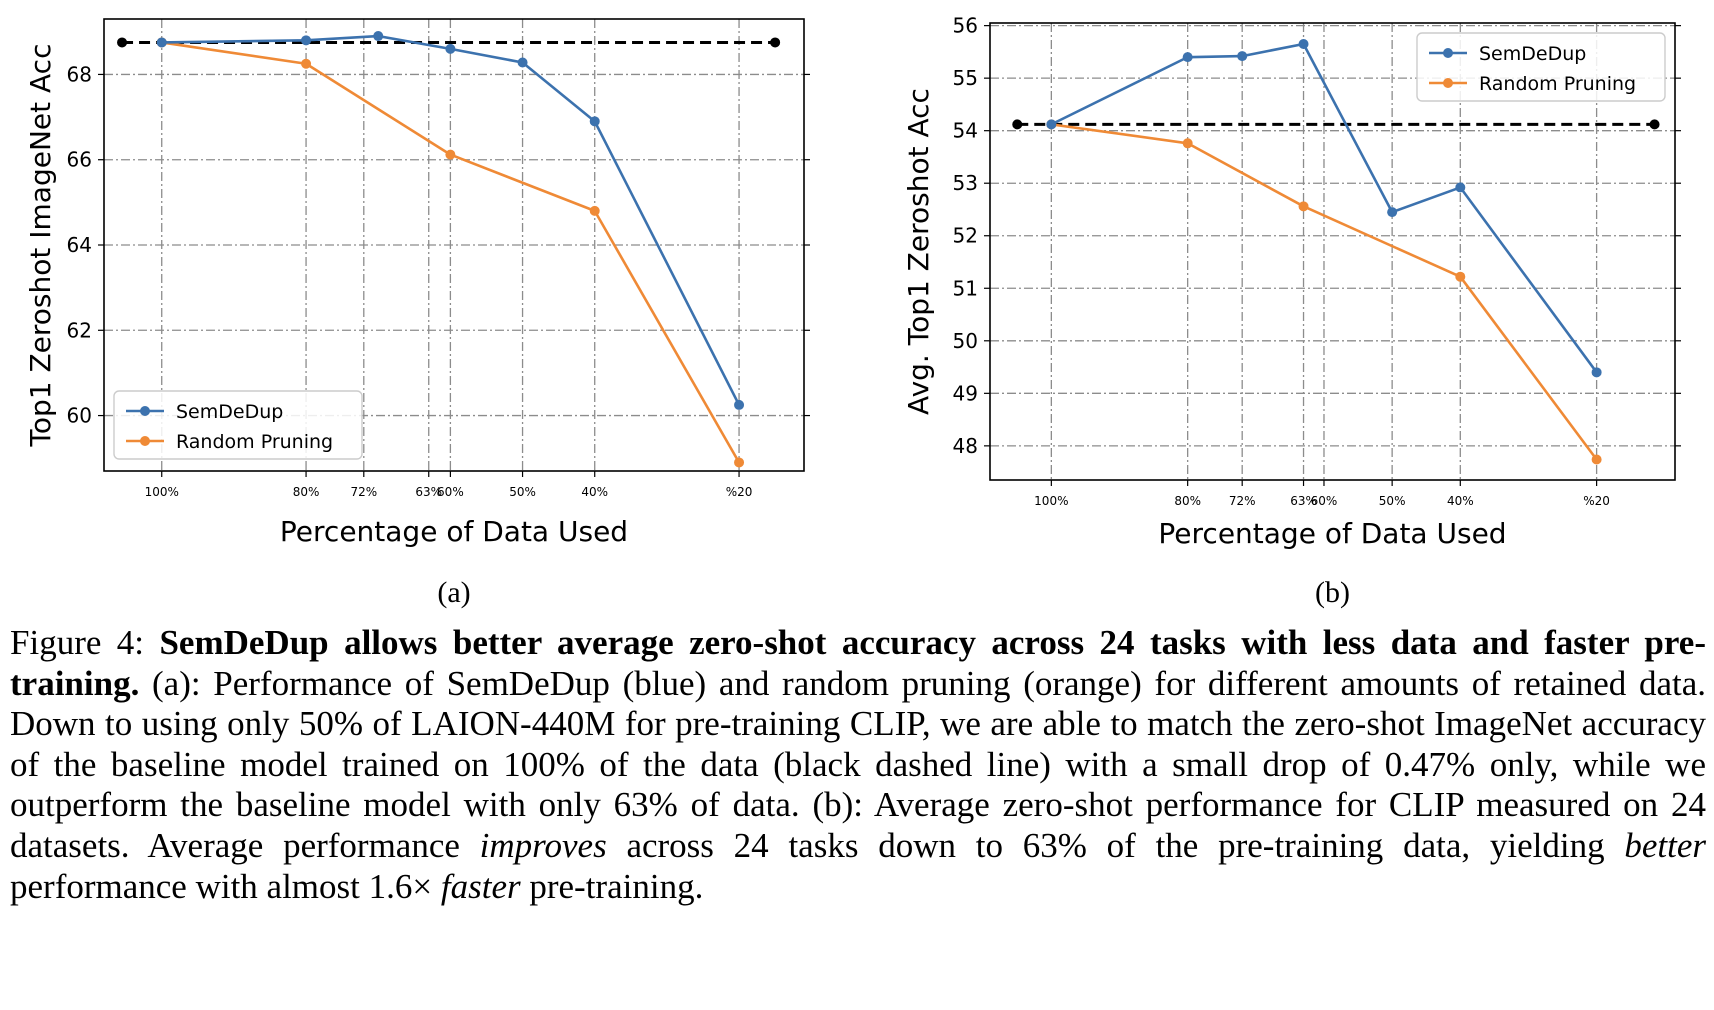  What do you see at coordinates (965, 26) in the screenshot?
I see `y-tick-label: 56` at bounding box center [965, 26].